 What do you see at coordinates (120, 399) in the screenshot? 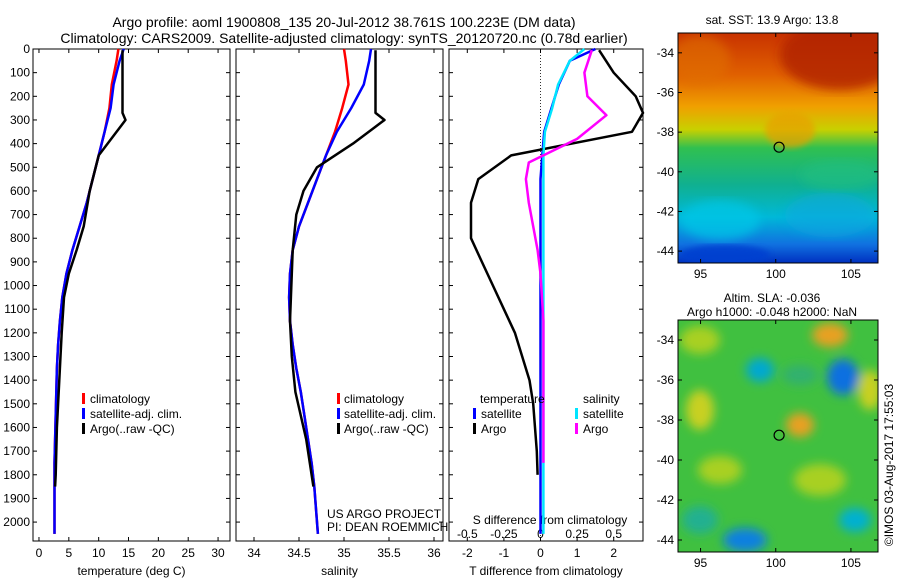
I see `legend-label-climatology: climatology` at bounding box center [120, 399].